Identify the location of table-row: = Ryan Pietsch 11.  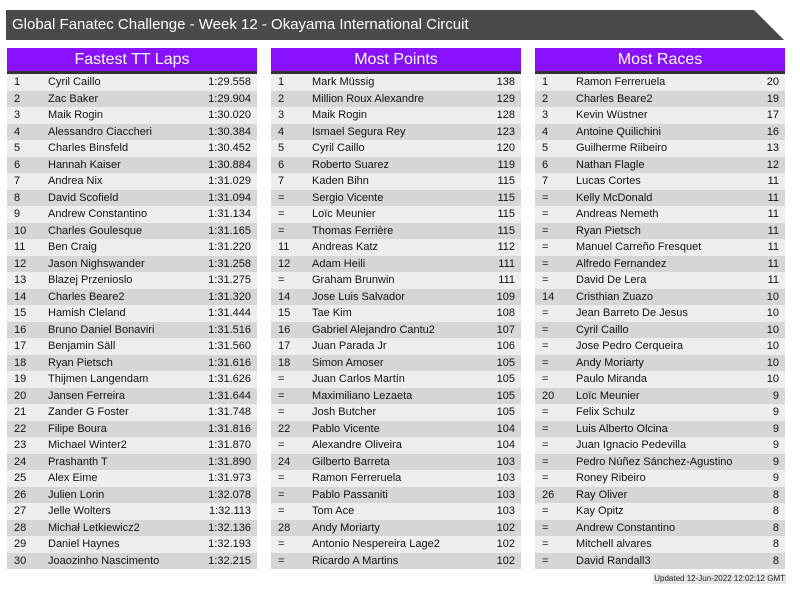
(660, 230).